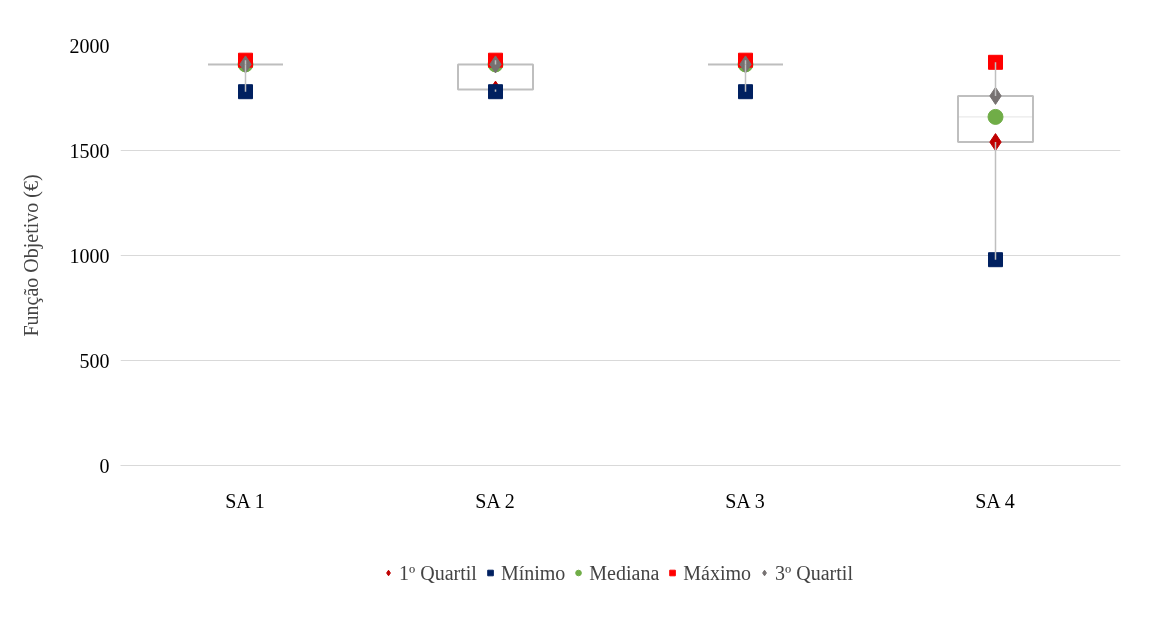 This screenshot has width=1170, height=632. I want to click on x-tick-label: SA 2, so click(495, 500).